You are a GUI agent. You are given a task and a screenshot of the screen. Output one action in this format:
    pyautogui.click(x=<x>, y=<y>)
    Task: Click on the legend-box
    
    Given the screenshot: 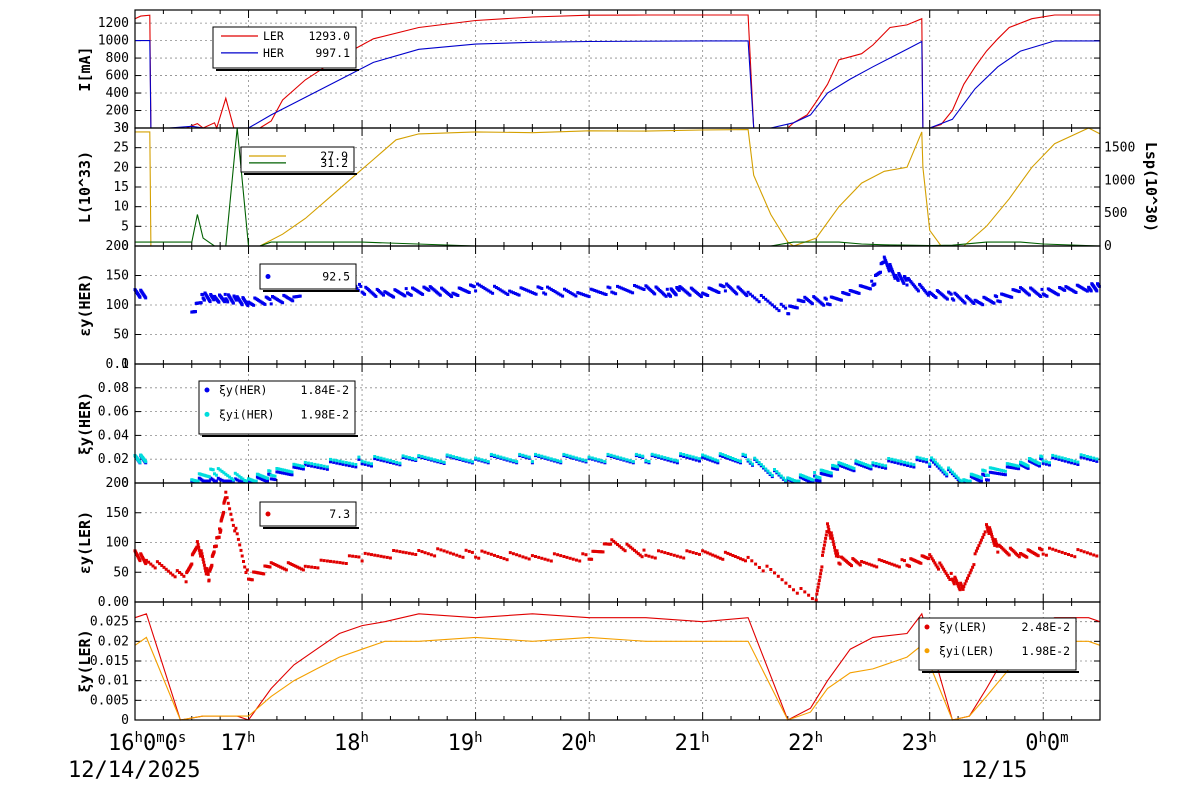 What is the action you would take?
    pyautogui.click(x=308, y=276)
    